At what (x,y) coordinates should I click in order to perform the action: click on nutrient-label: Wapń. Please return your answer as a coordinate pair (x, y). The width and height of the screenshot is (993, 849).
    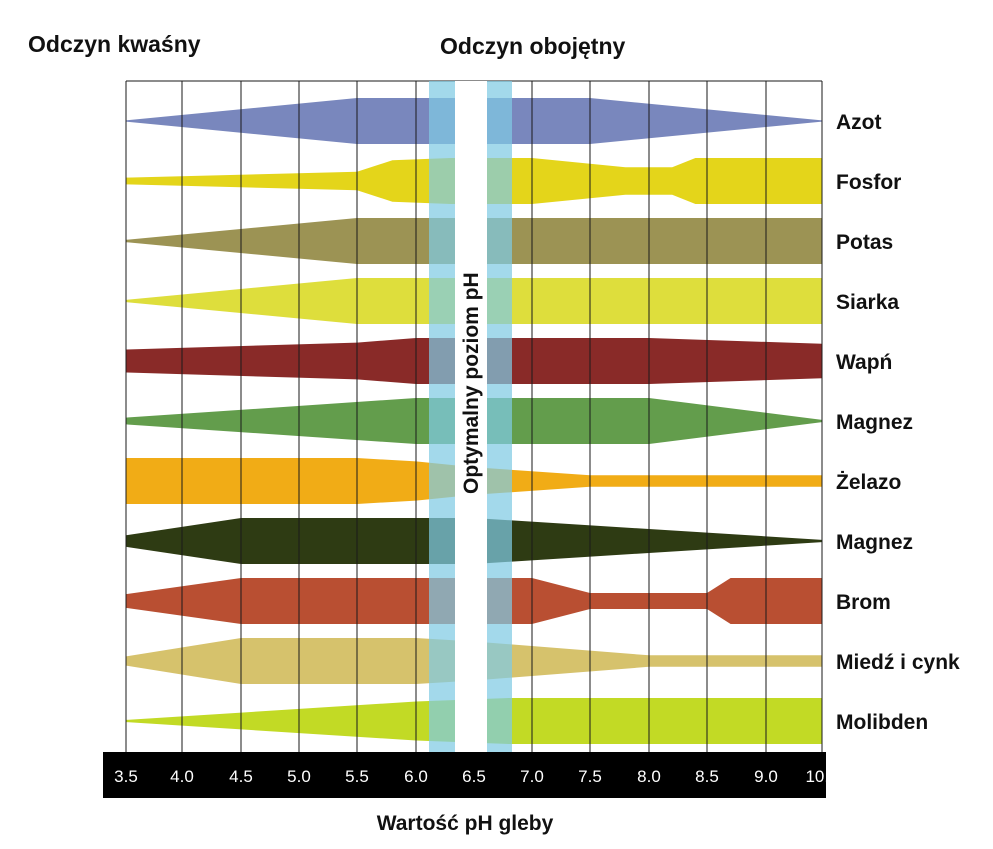
    Looking at the image, I should click on (864, 362).